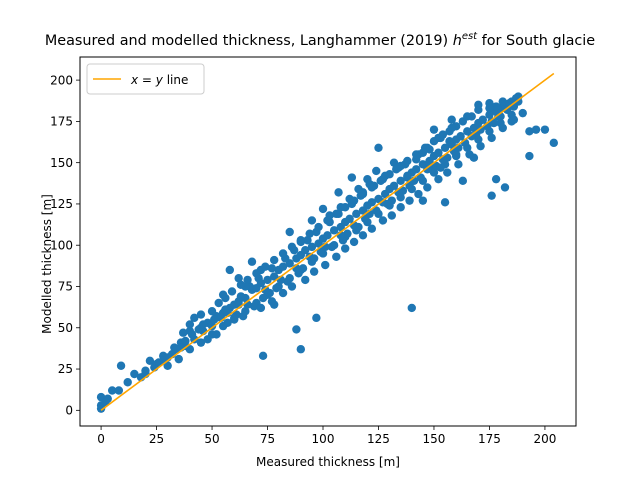  What do you see at coordinates (65, 287) in the screenshot?
I see `y-tick-label: 75` at bounding box center [65, 287].